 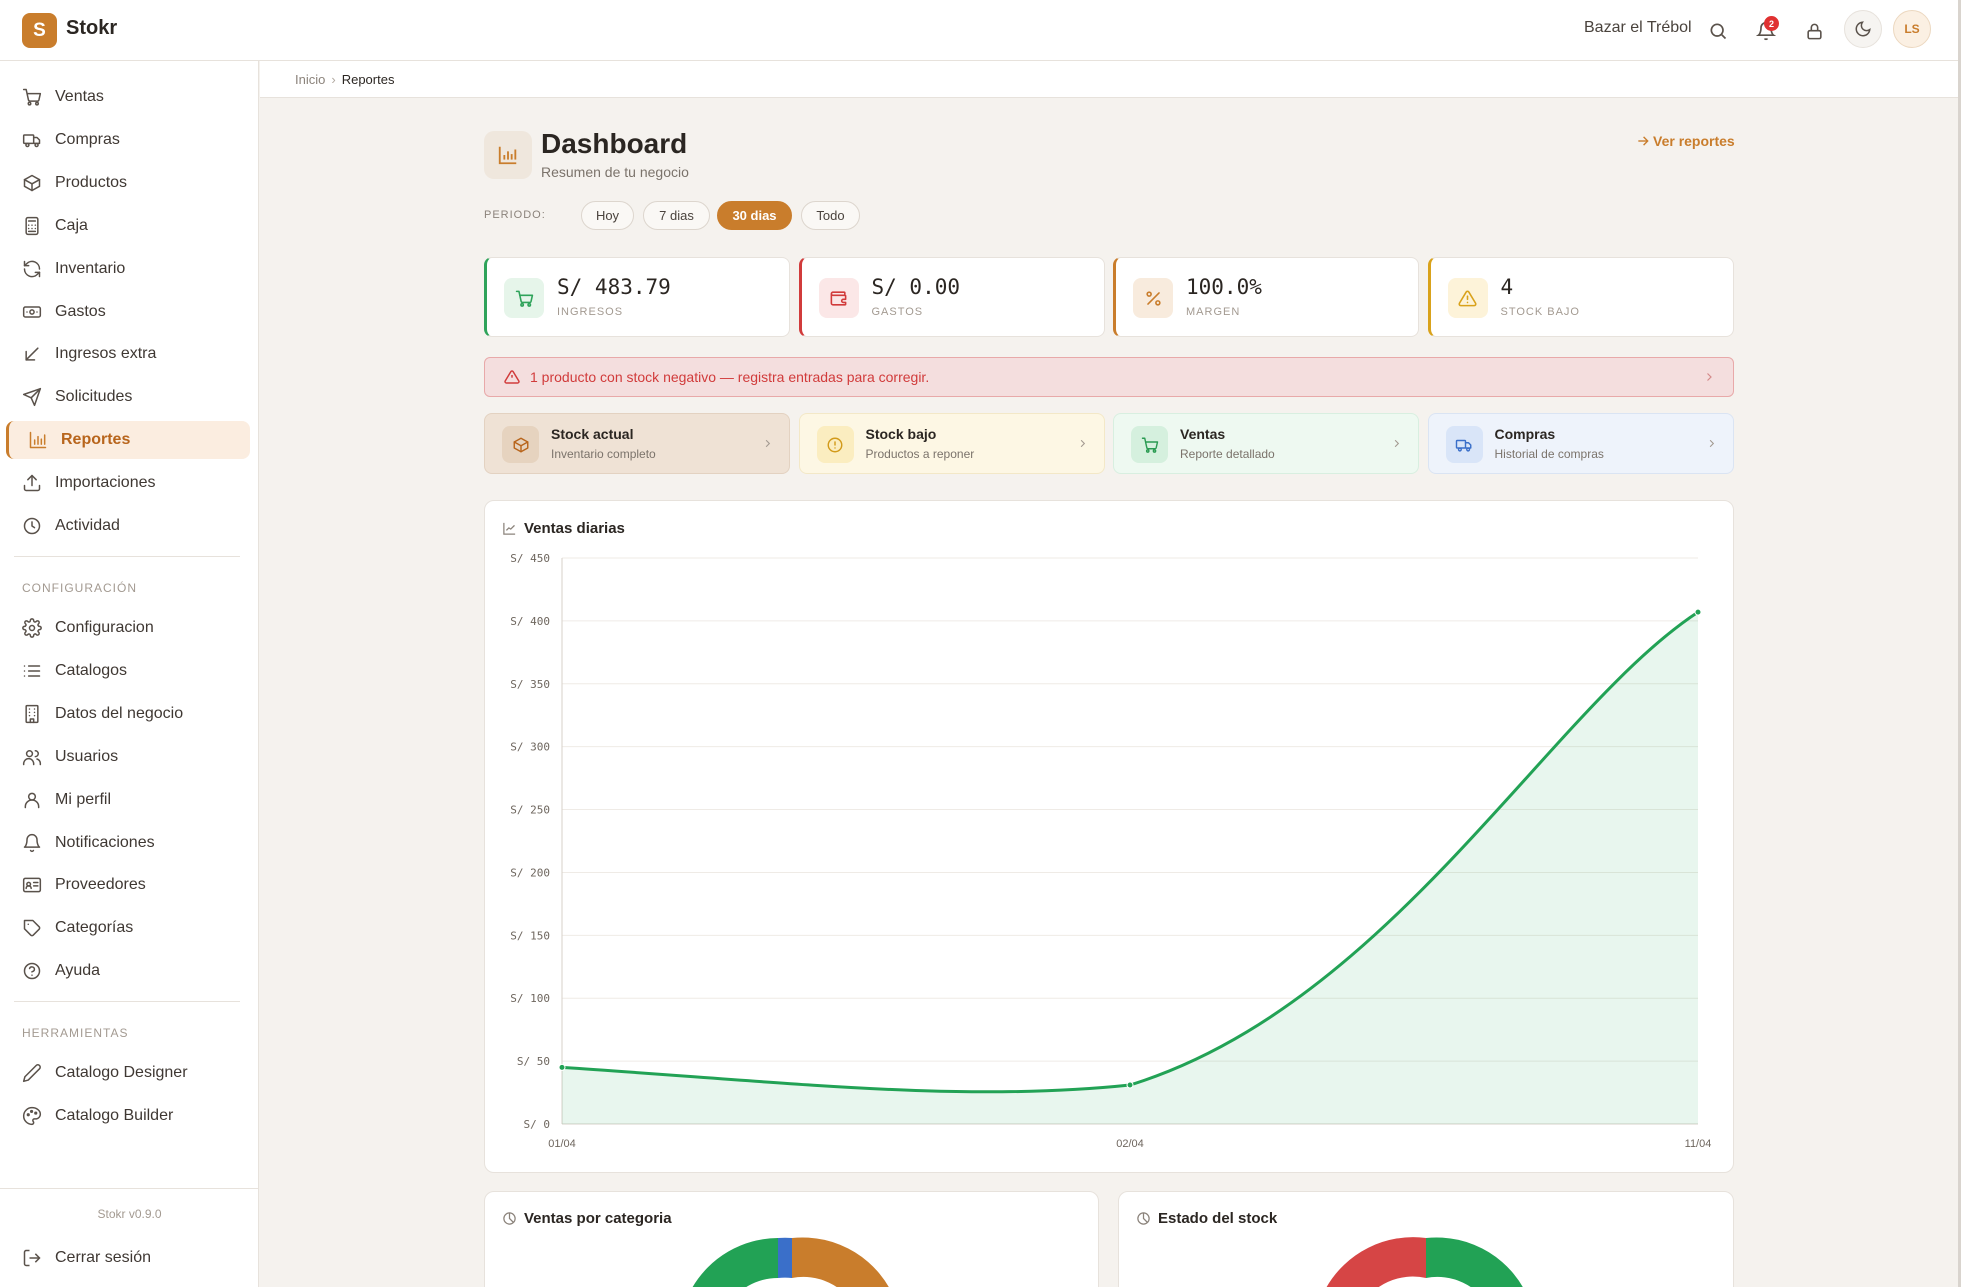 What do you see at coordinates (100, 885) in the screenshot?
I see `sidebar-item-label: Proveedores` at bounding box center [100, 885].